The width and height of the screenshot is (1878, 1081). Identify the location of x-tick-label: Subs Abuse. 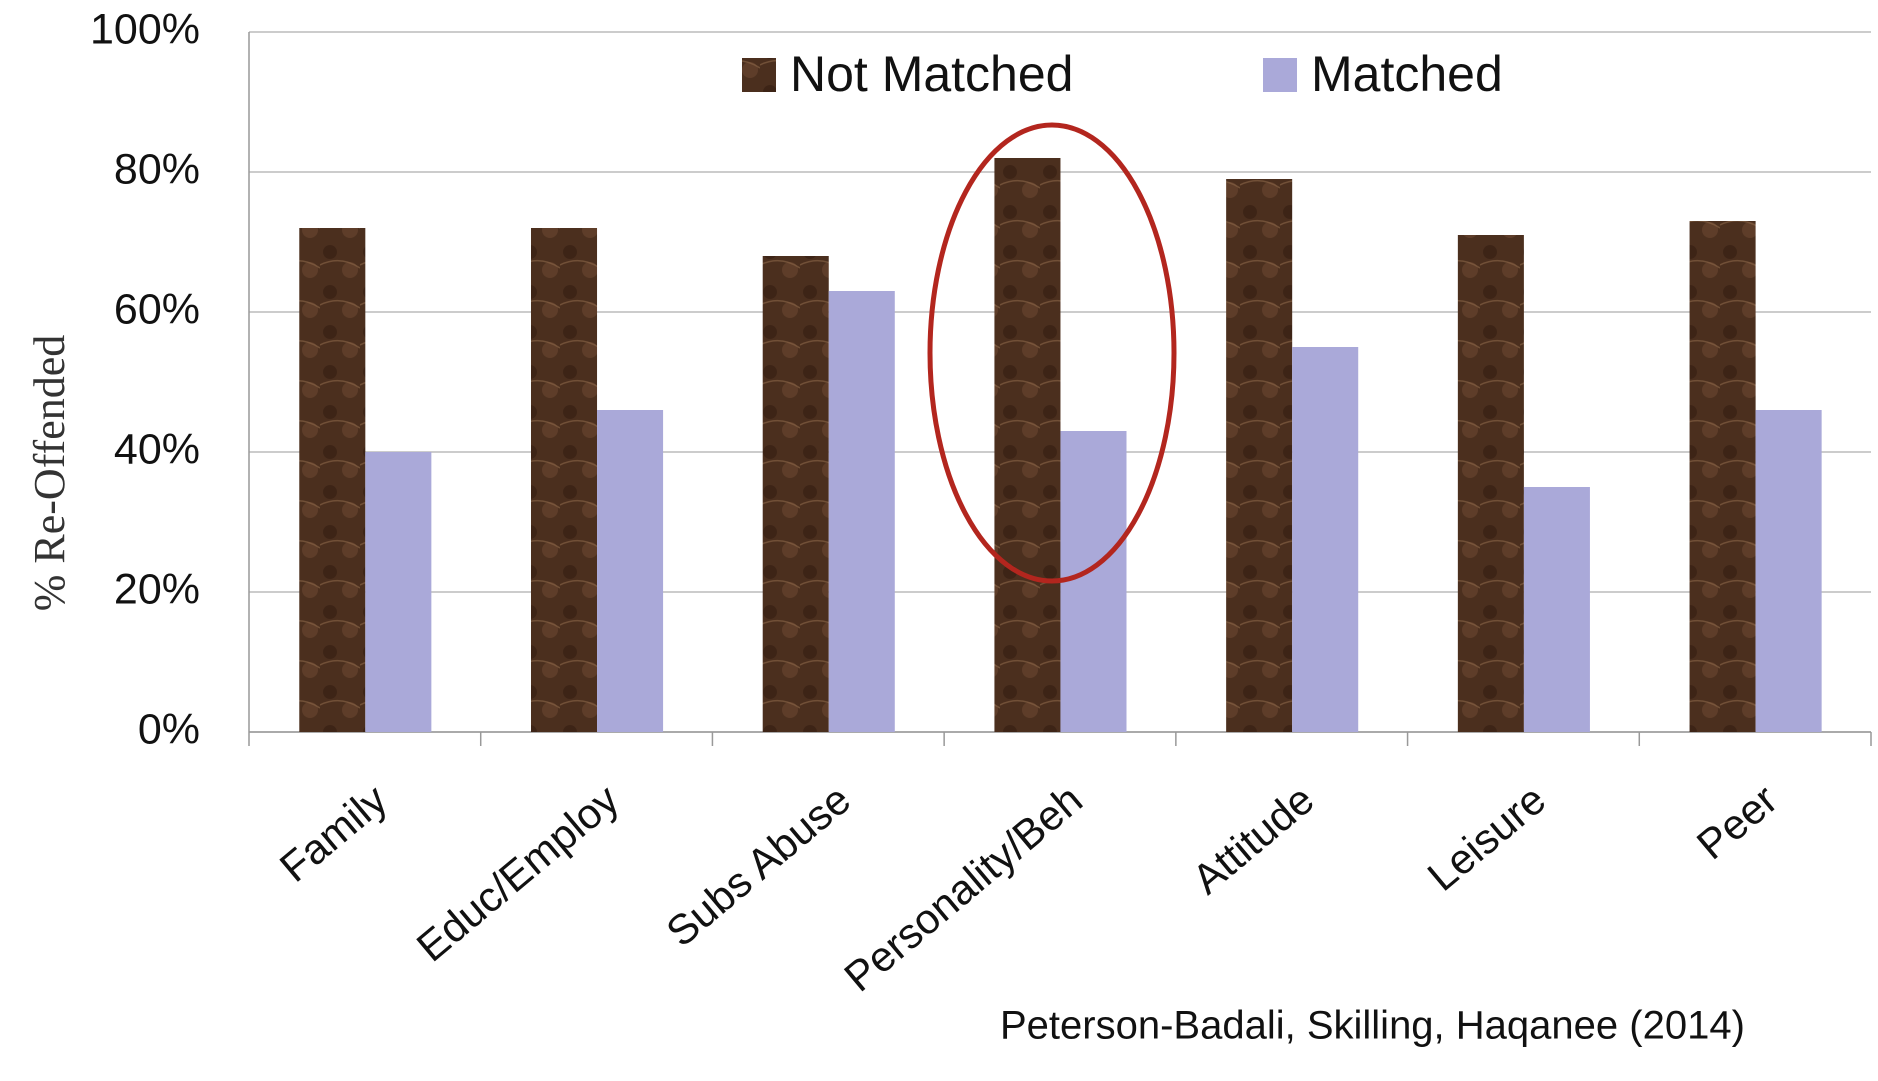
(758, 865).